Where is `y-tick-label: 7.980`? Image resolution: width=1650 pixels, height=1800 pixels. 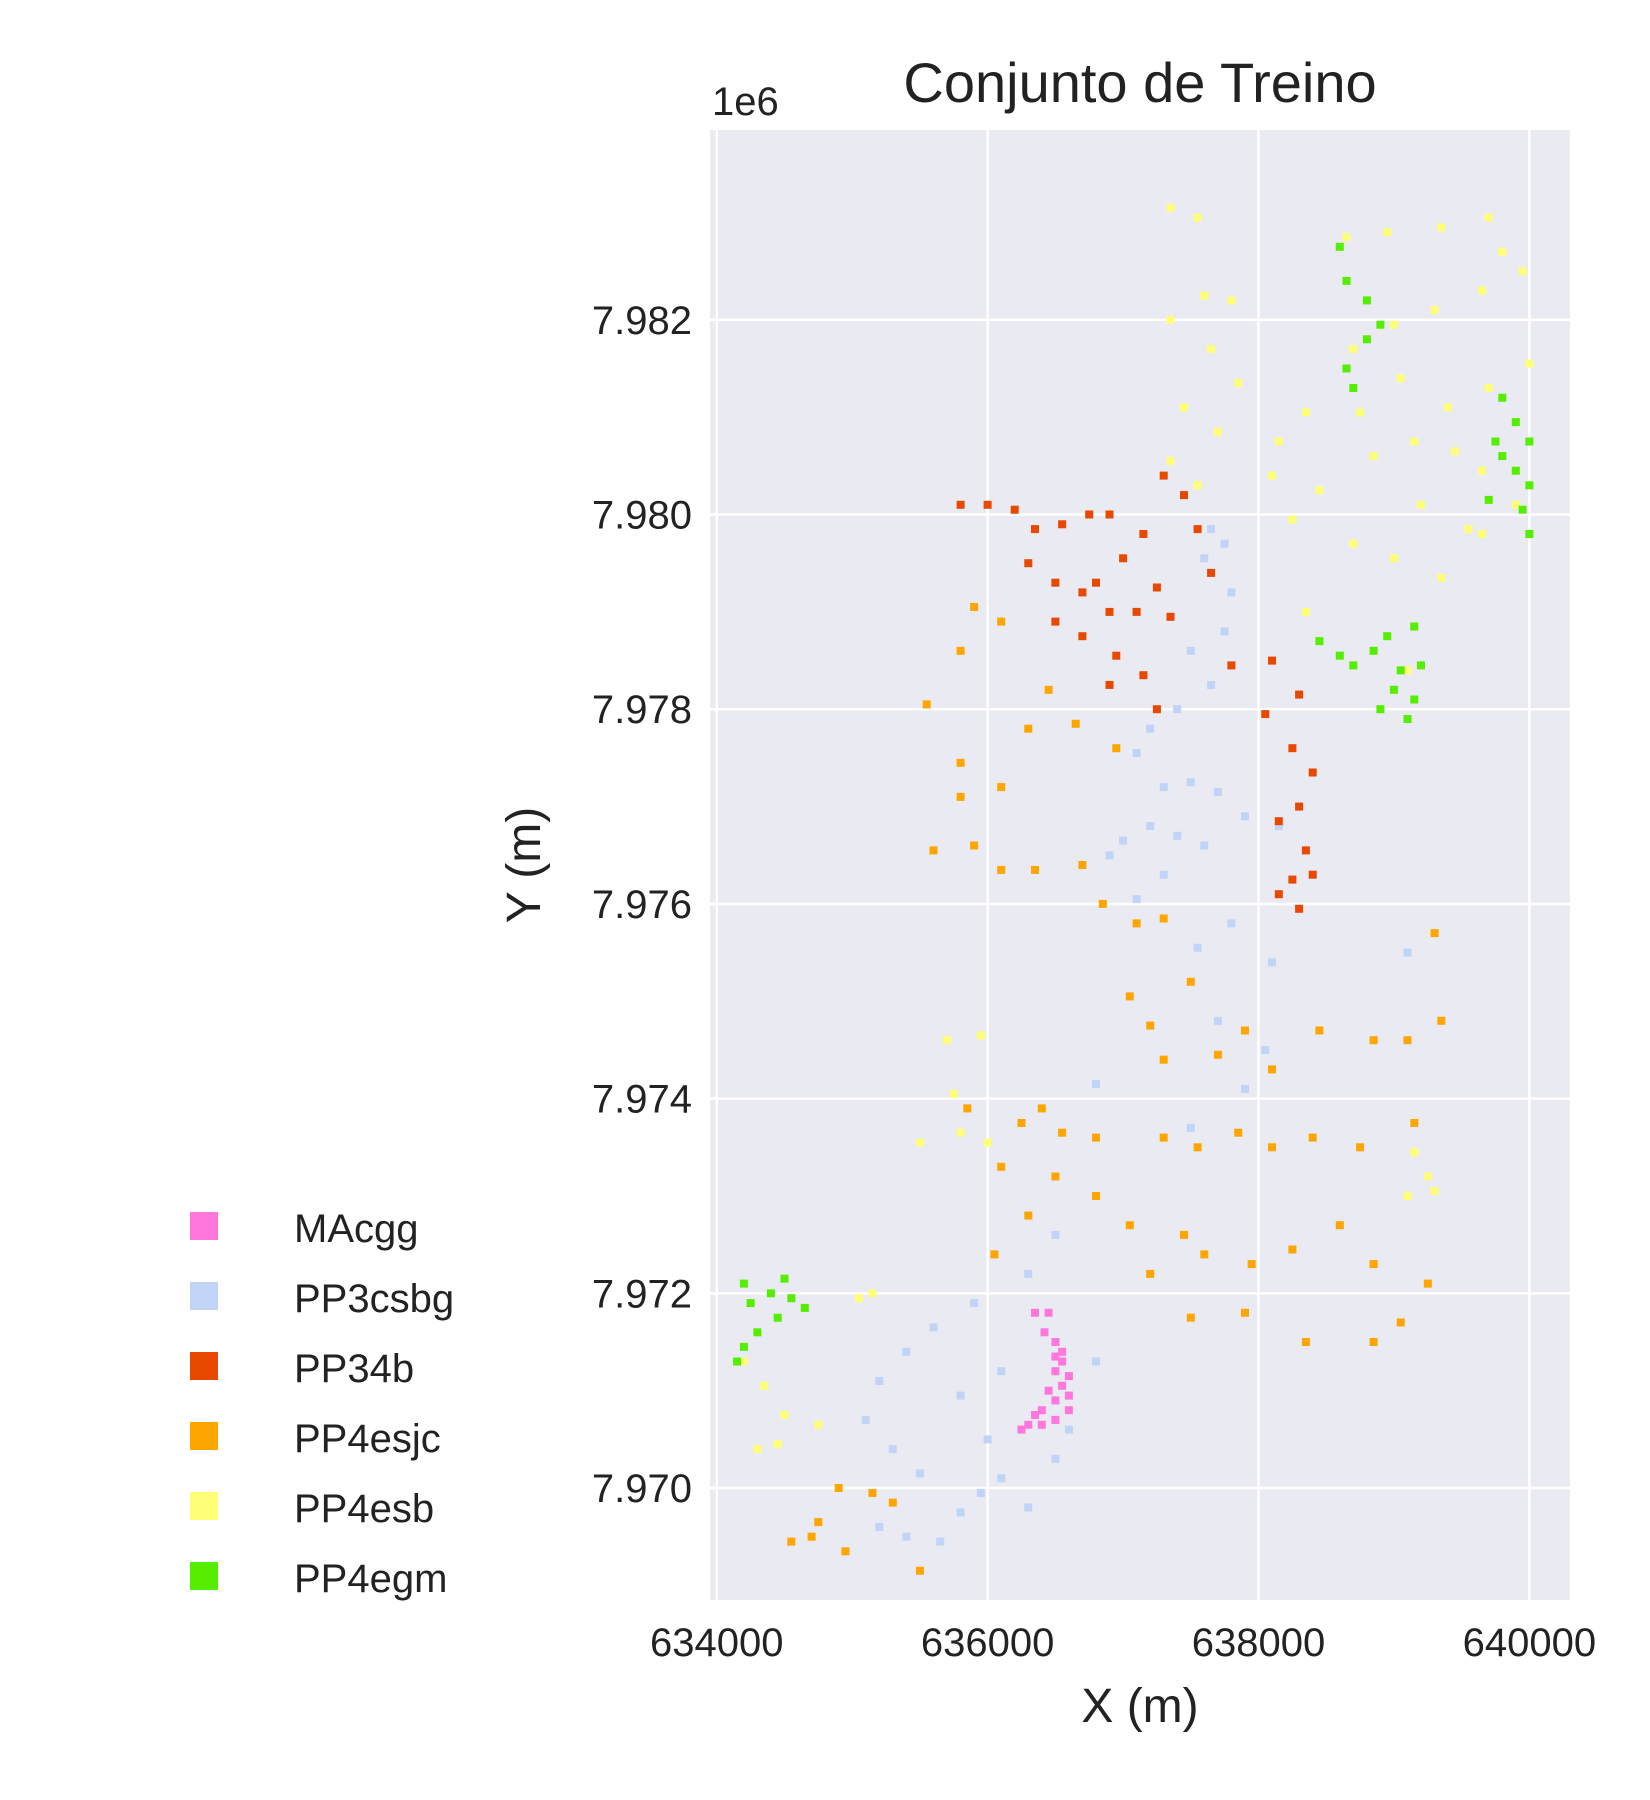 y-tick-label: 7.980 is located at coordinates (642, 516).